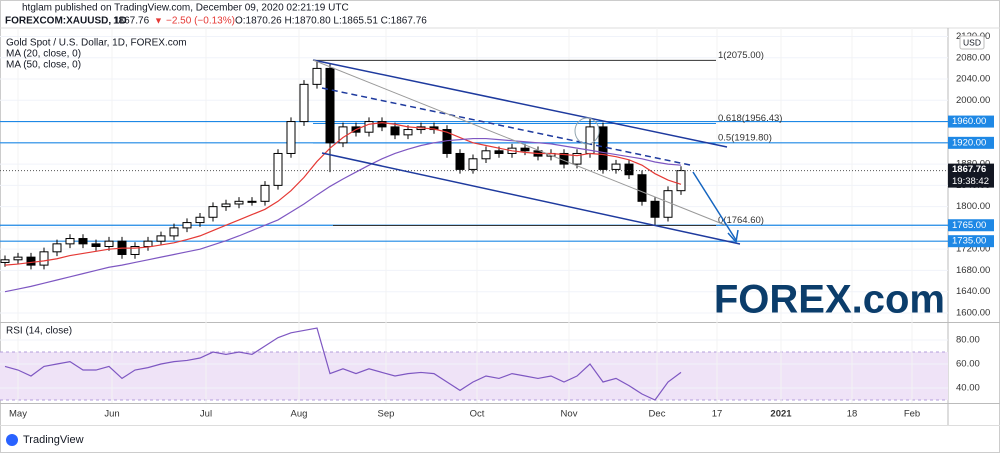 The width and height of the screenshot is (1000, 453). Describe the element at coordinates (299, 414) in the screenshot. I see `x-tick-label: Aug` at that location.